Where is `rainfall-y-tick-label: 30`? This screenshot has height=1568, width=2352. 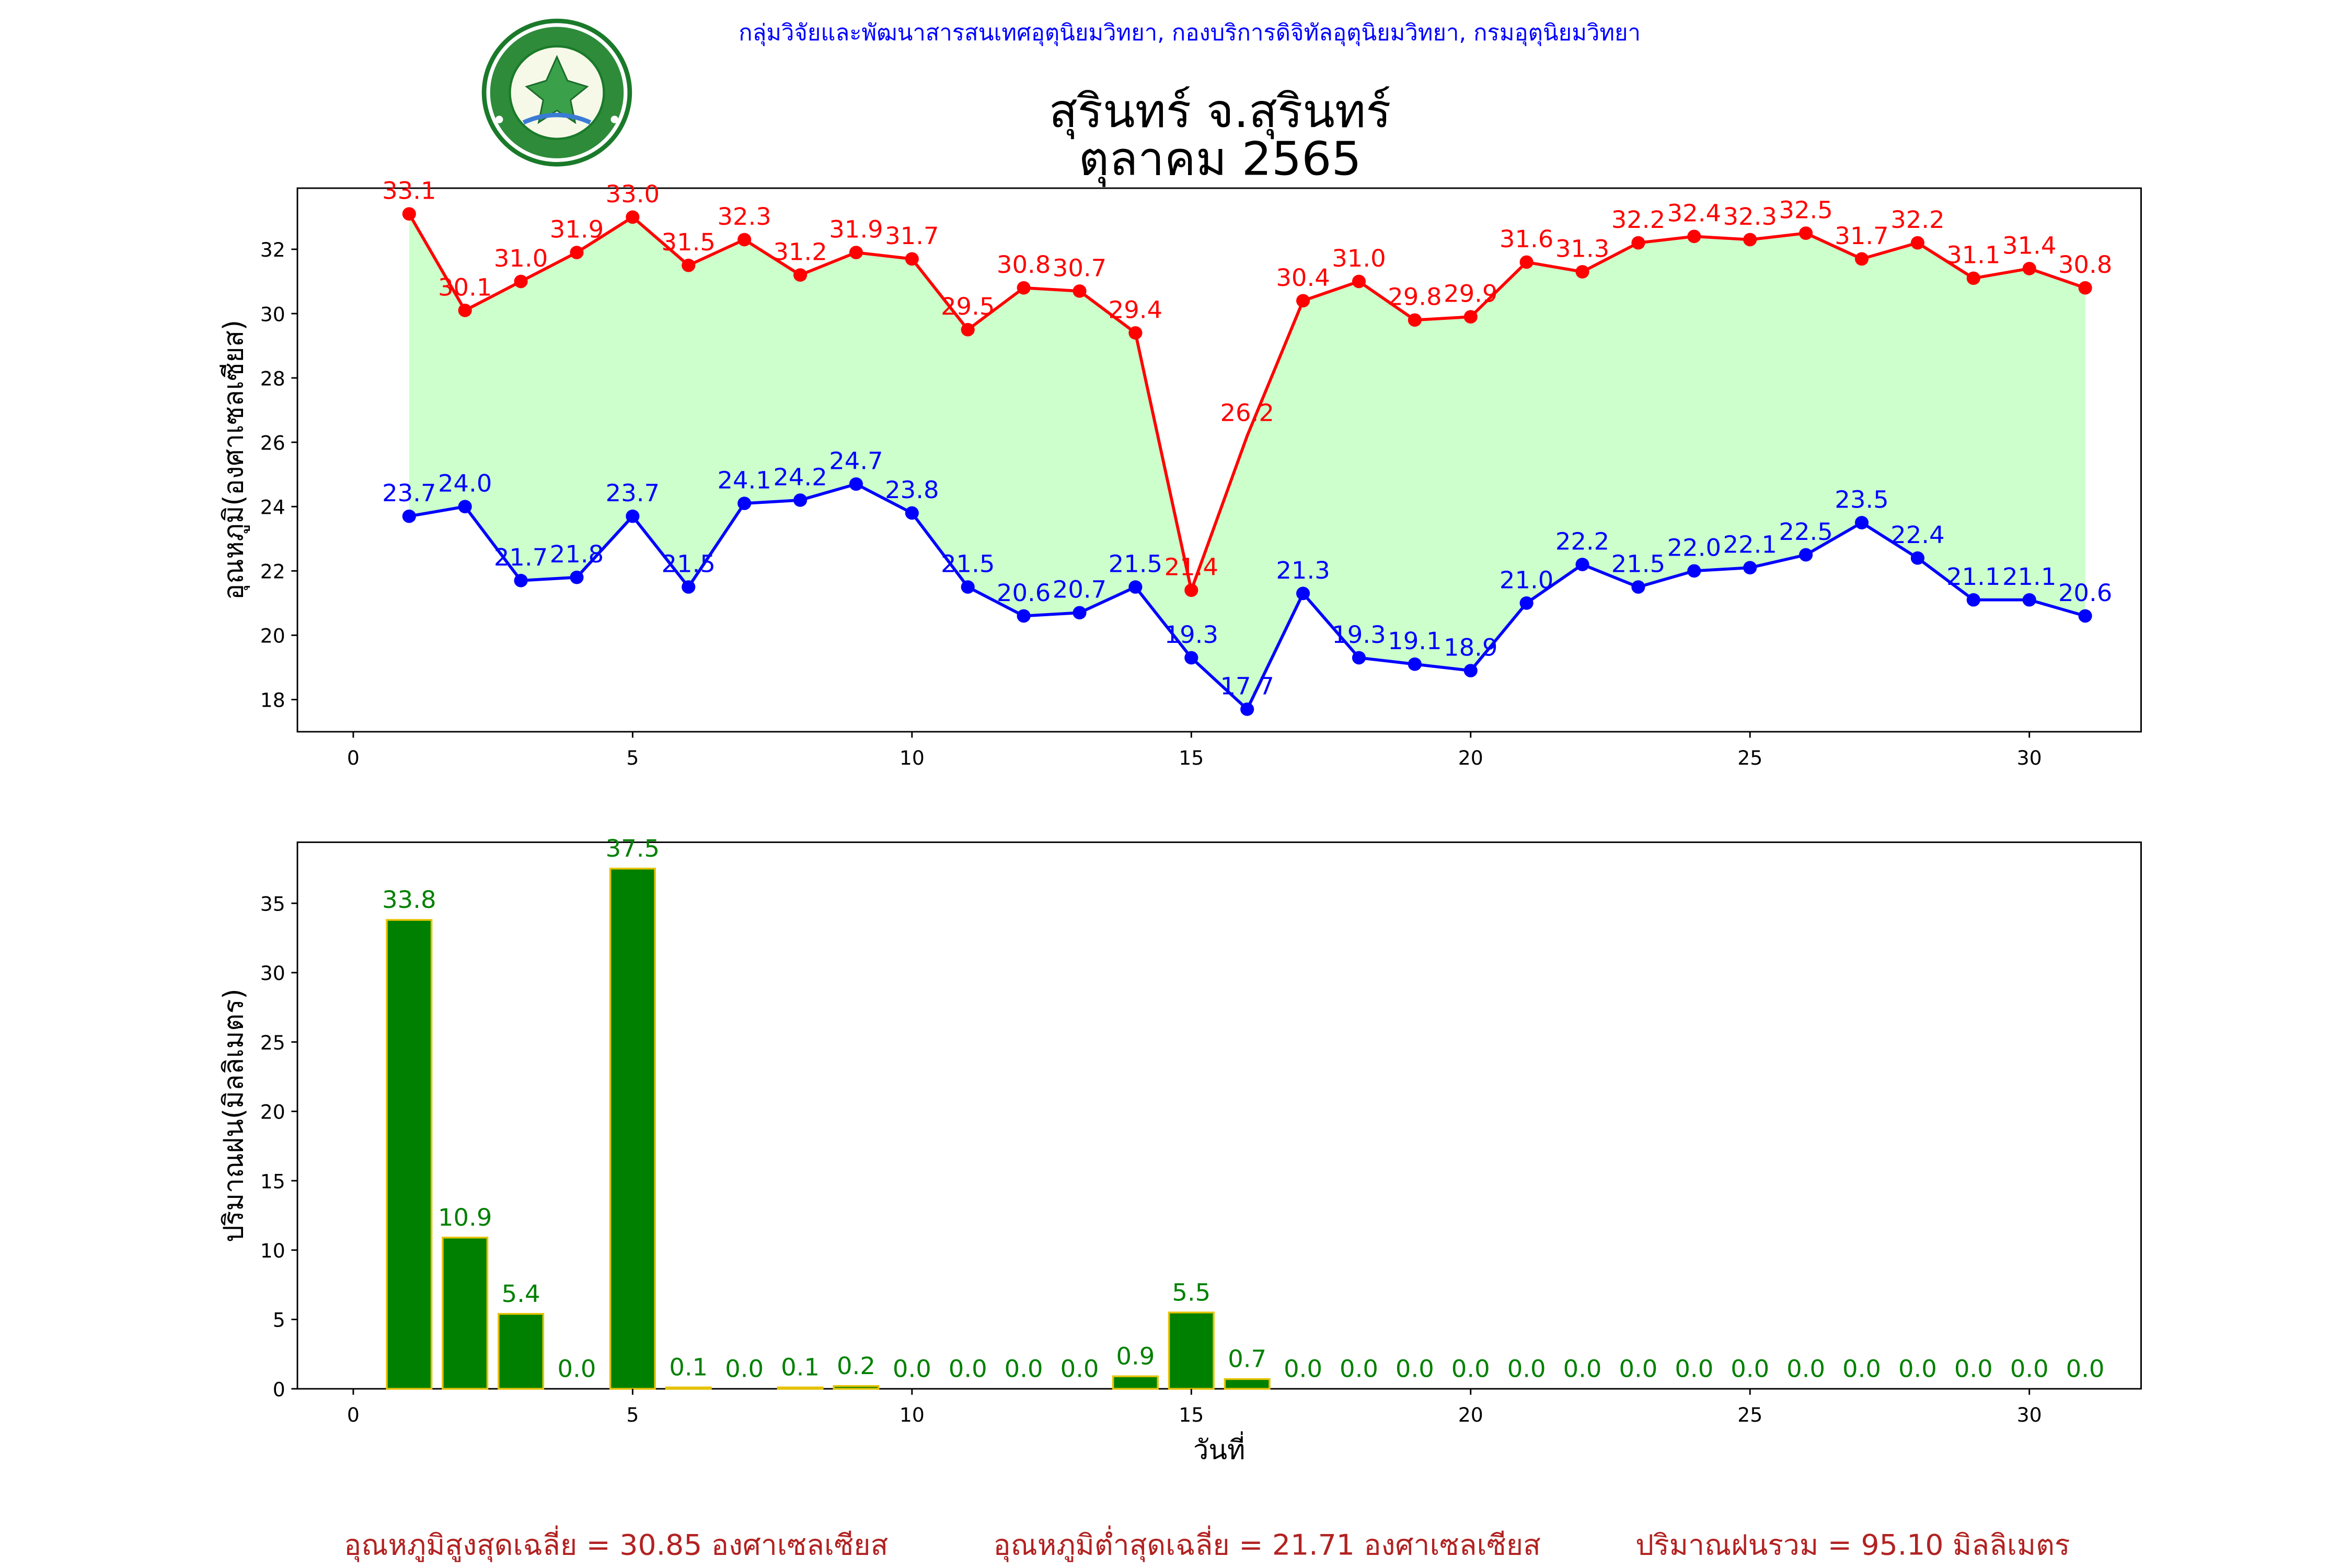 rainfall-y-tick-label: 30 is located at coordinates (272, 973).